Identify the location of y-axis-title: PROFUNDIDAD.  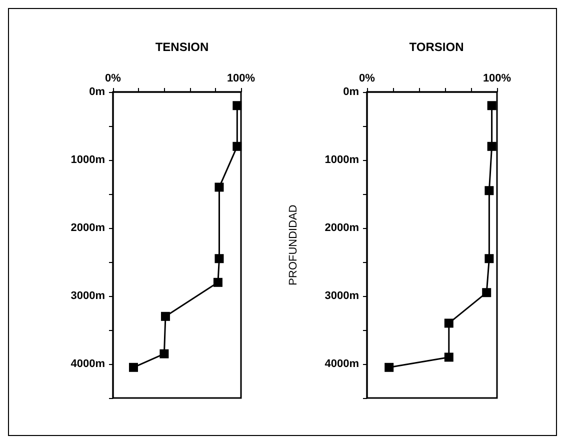
(294, 245).